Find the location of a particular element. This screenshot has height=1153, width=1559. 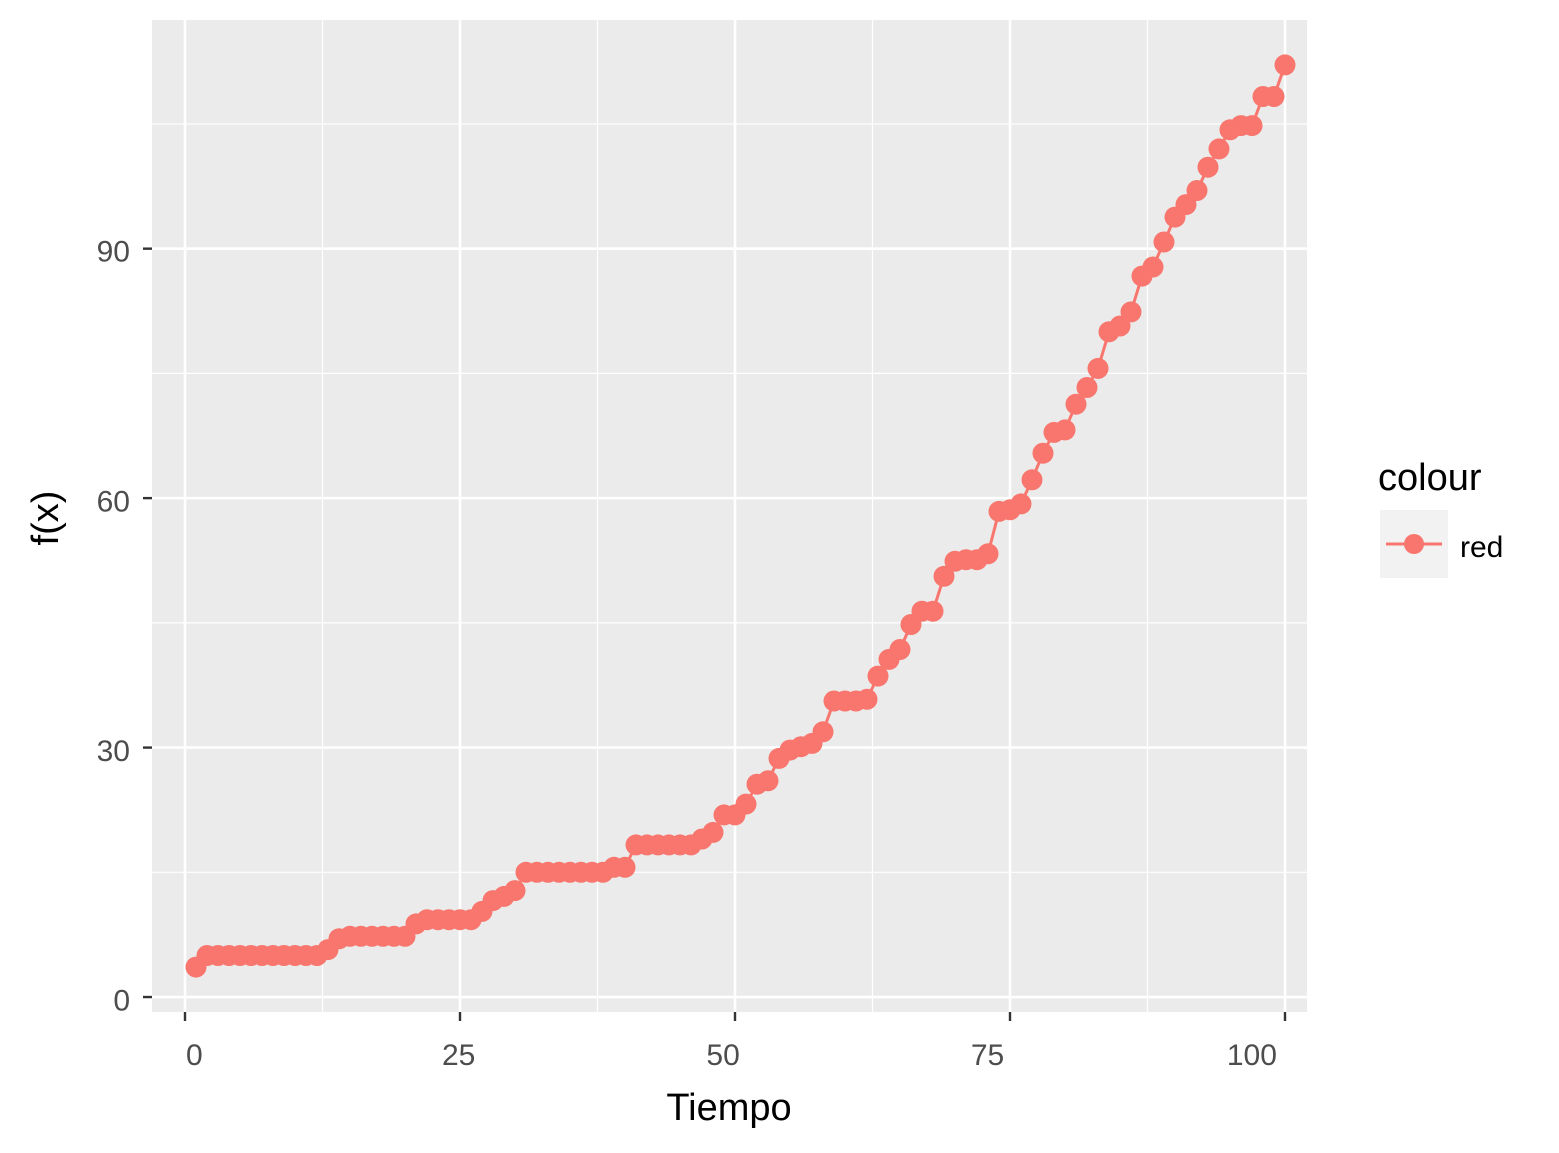

x-axis: 0 25 50 75 100 Tiempo is located at coordinates (731, 1084).